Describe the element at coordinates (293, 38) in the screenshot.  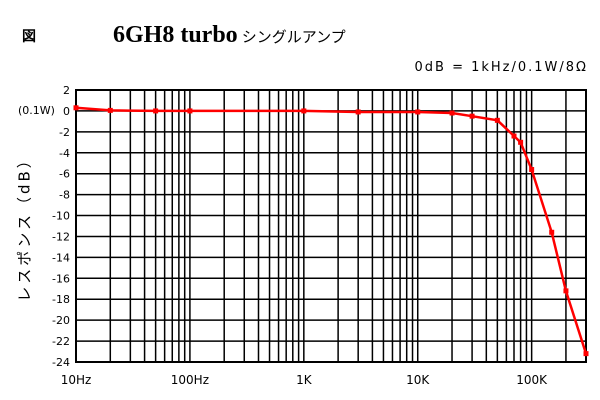
I see `chart-subtitle: シングルアンプ` at that location.